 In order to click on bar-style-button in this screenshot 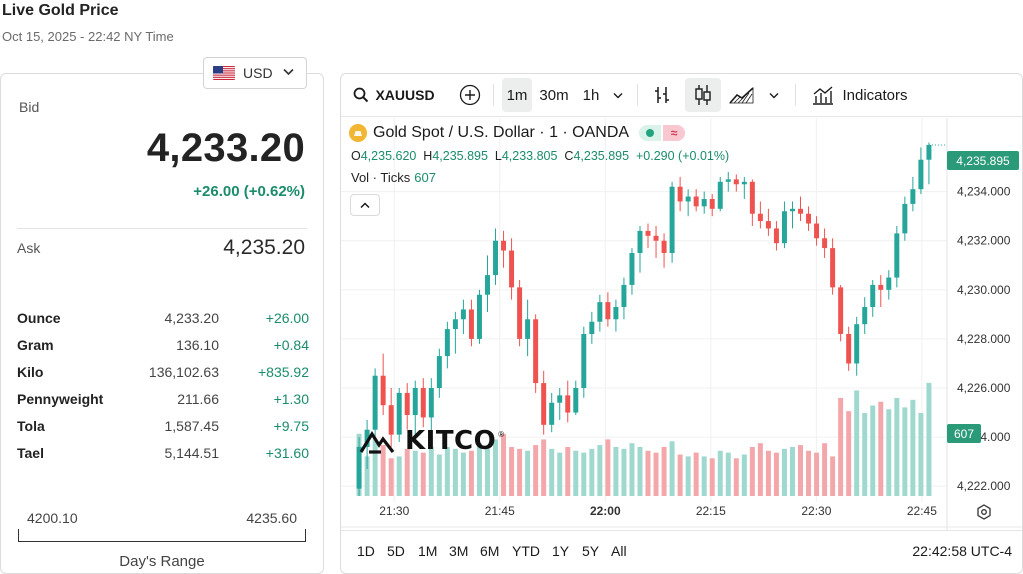, I will do `click(662, 95)`.